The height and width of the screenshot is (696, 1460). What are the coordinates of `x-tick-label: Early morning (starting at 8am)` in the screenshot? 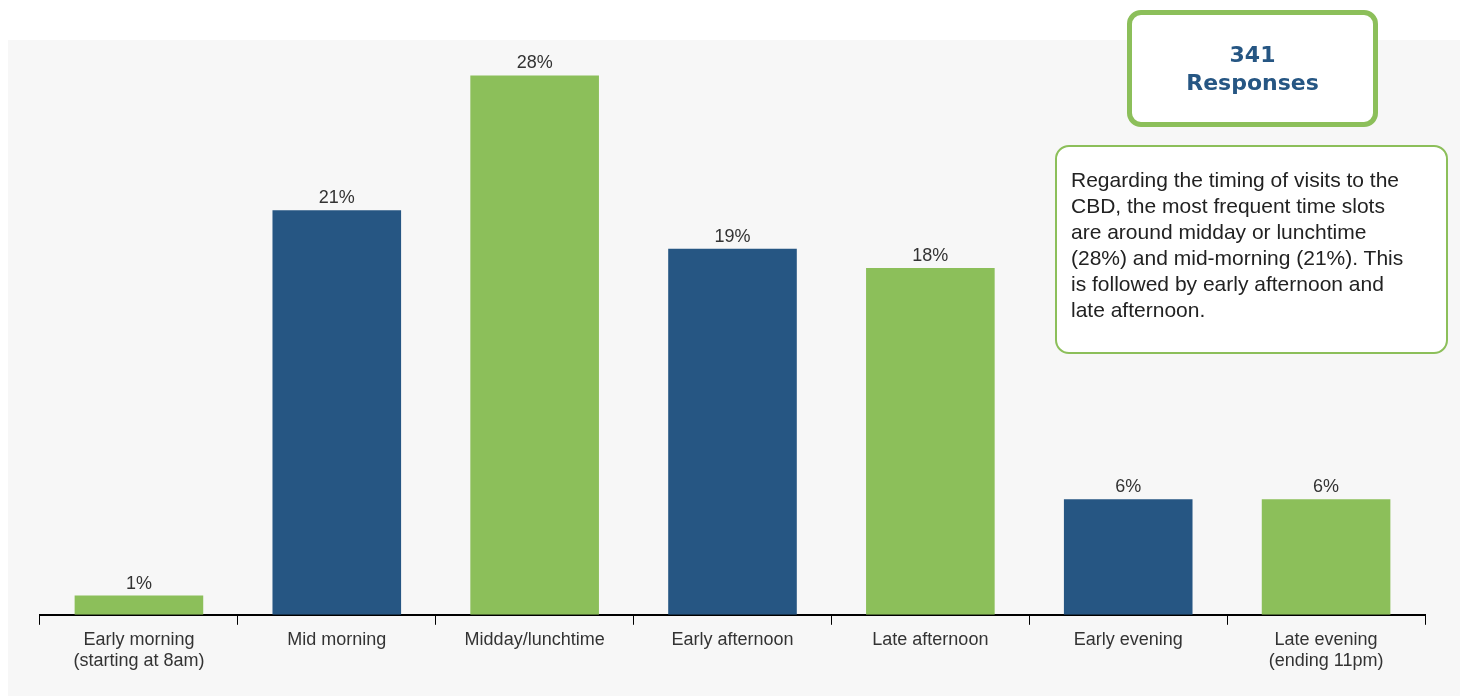 It's located at (139, 649).